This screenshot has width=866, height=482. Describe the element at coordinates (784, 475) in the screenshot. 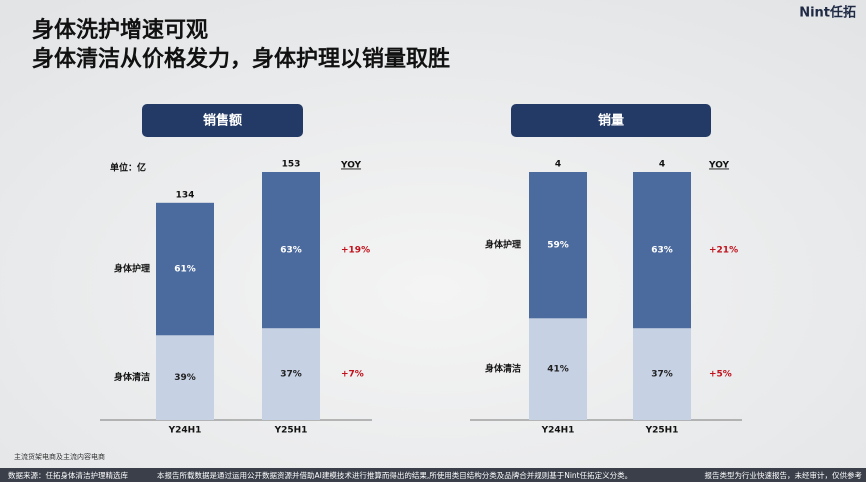

I see `footer-text: 报告类型为行业快速报告，未经审计，仅供参考` at that location.